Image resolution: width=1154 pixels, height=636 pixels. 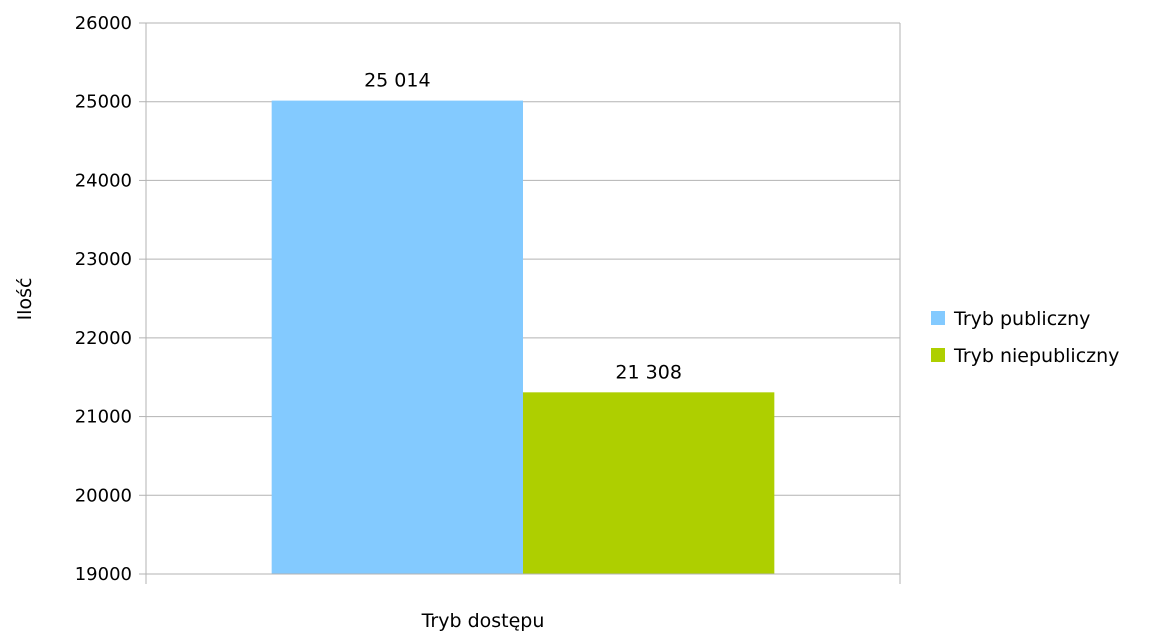 What do you see at coordinates (1025, 337) in the screenshot?
I see `legend: Tryb publiczny Tryb niepubliczny` at bounding box center [1025, 337].